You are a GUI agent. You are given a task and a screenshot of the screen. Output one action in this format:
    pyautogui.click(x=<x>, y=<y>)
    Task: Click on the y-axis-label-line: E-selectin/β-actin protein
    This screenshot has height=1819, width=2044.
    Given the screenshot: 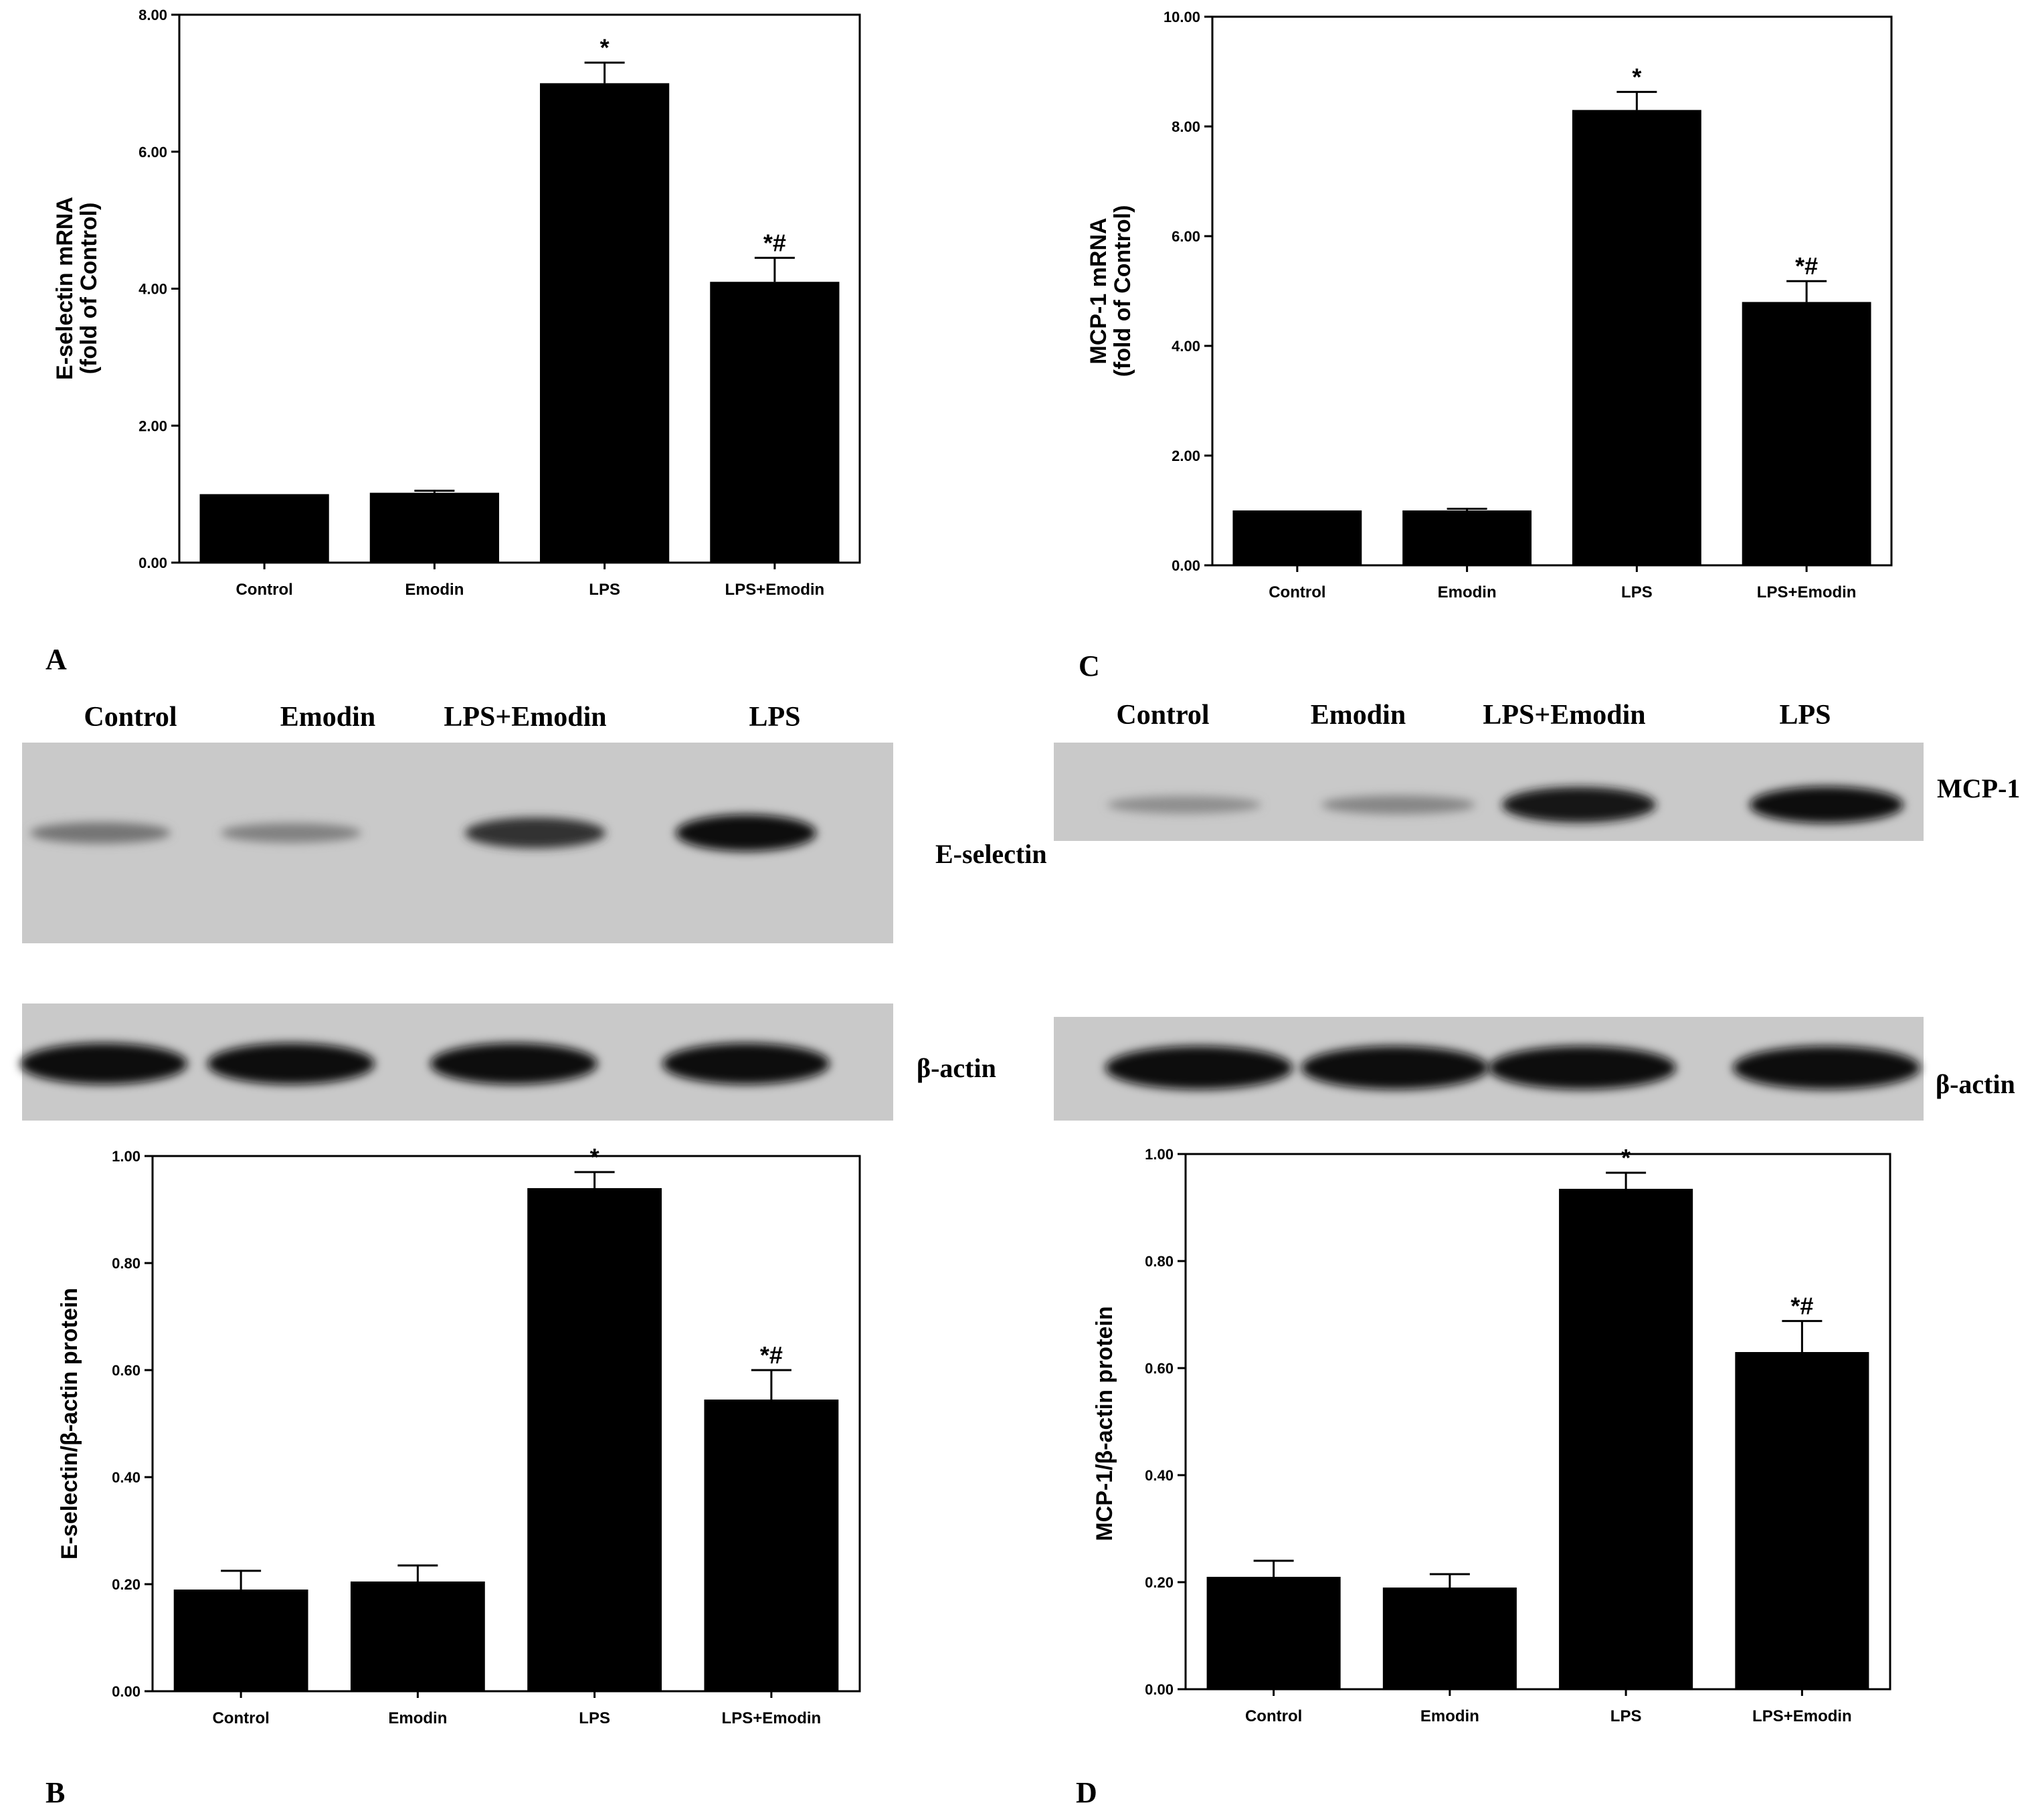 What is the action you would take?
    pyautogui.click(x=69, y=1423)
    